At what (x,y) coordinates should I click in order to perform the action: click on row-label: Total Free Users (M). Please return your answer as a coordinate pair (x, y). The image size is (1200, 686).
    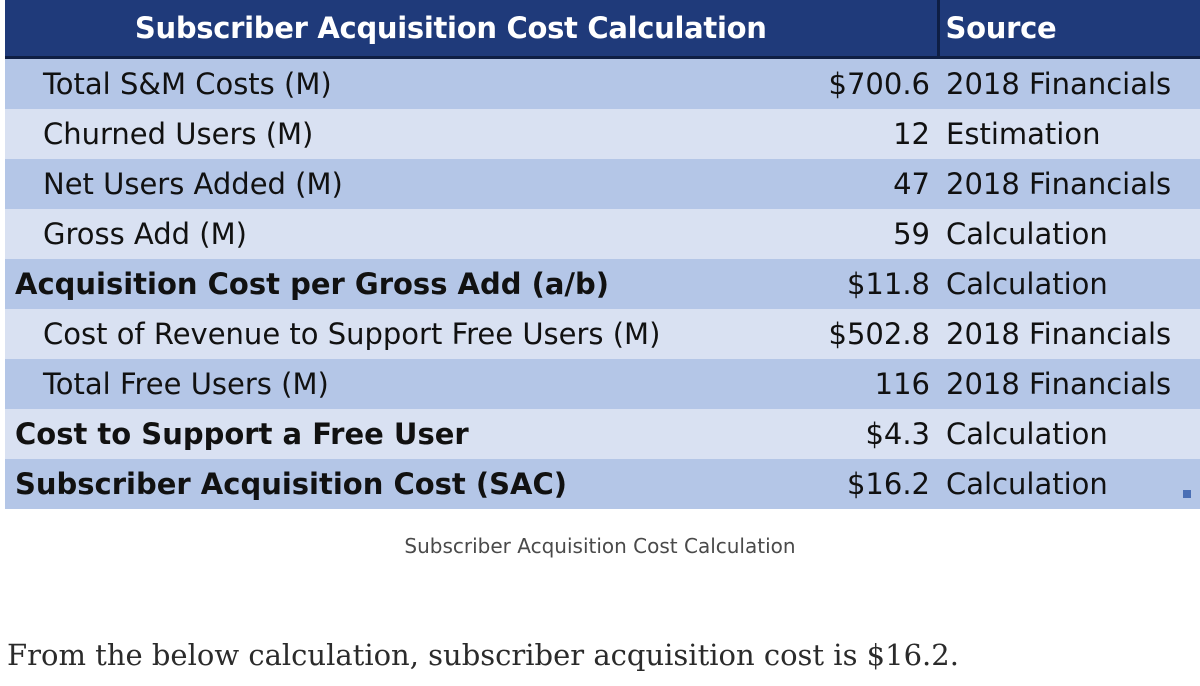
    Looking at the image, I should click on (409, 384).